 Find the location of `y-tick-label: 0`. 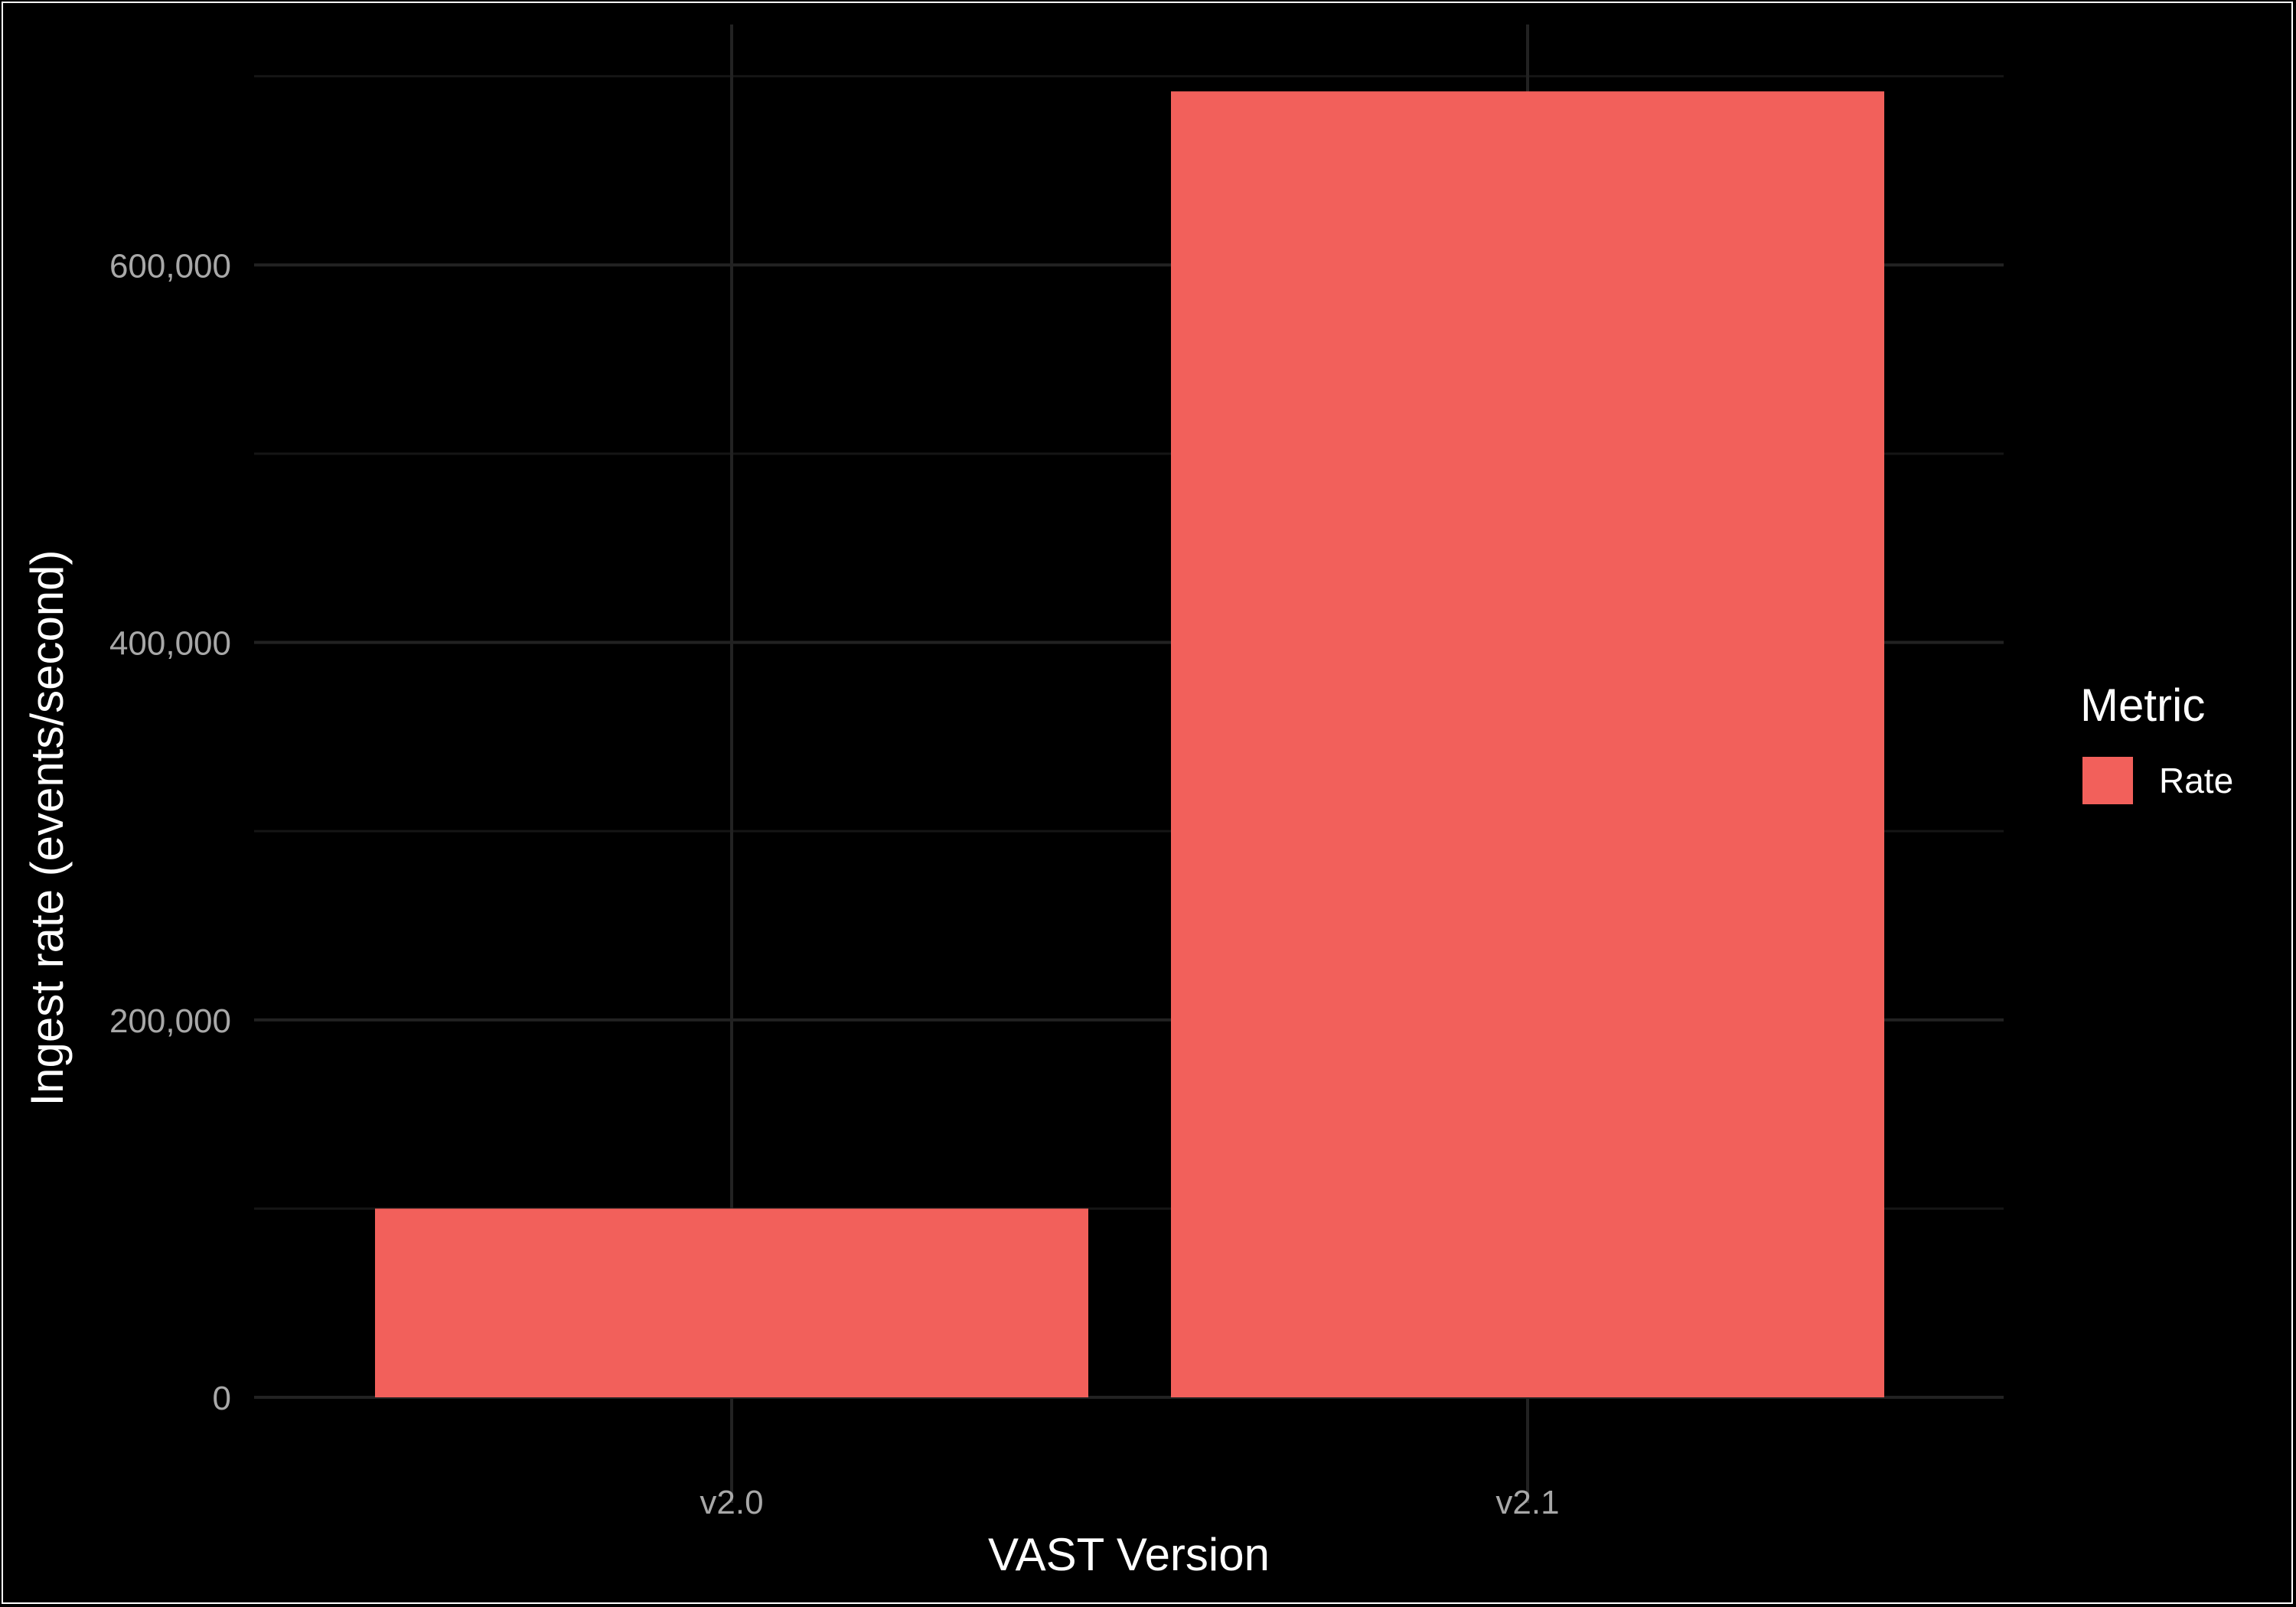

y-tick-label: 0 is located at coordinates (222, 1398).